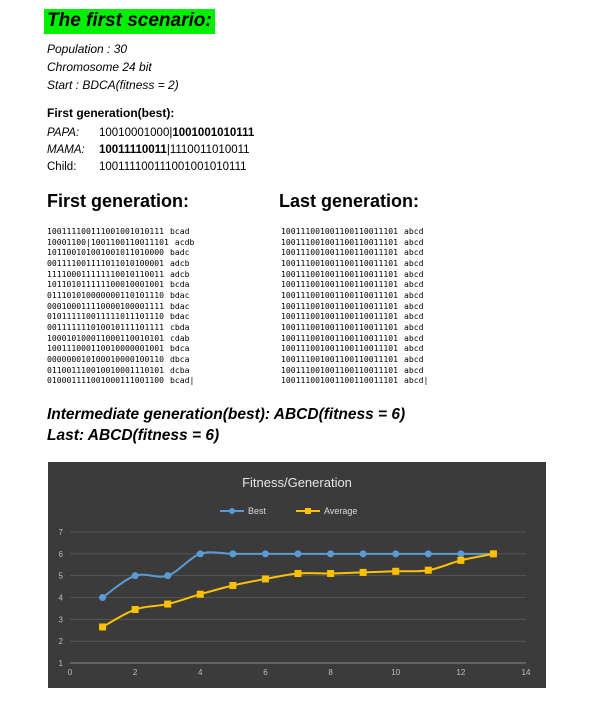  Describe the element at coordinates (460, 672) in the screenshot. I see `x-tick-label: 12` at that location.